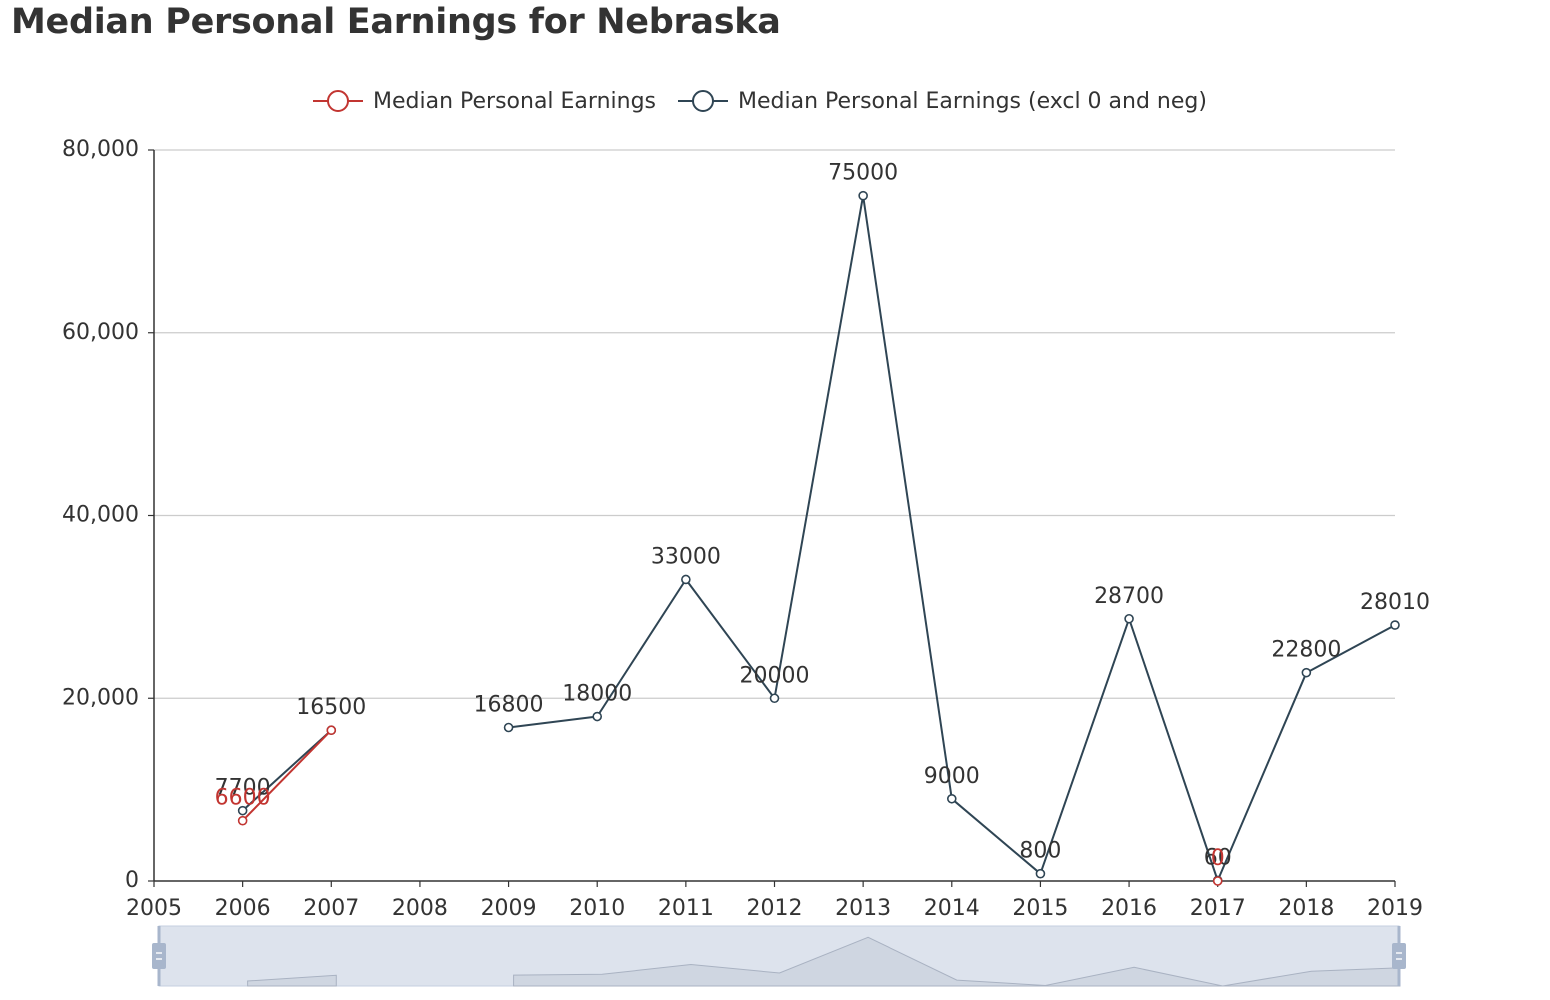  What do you see at coordinates (100, 697) in the screenshot?
I see `y-tick-label: 20,000` at bounding box center [100, 697].